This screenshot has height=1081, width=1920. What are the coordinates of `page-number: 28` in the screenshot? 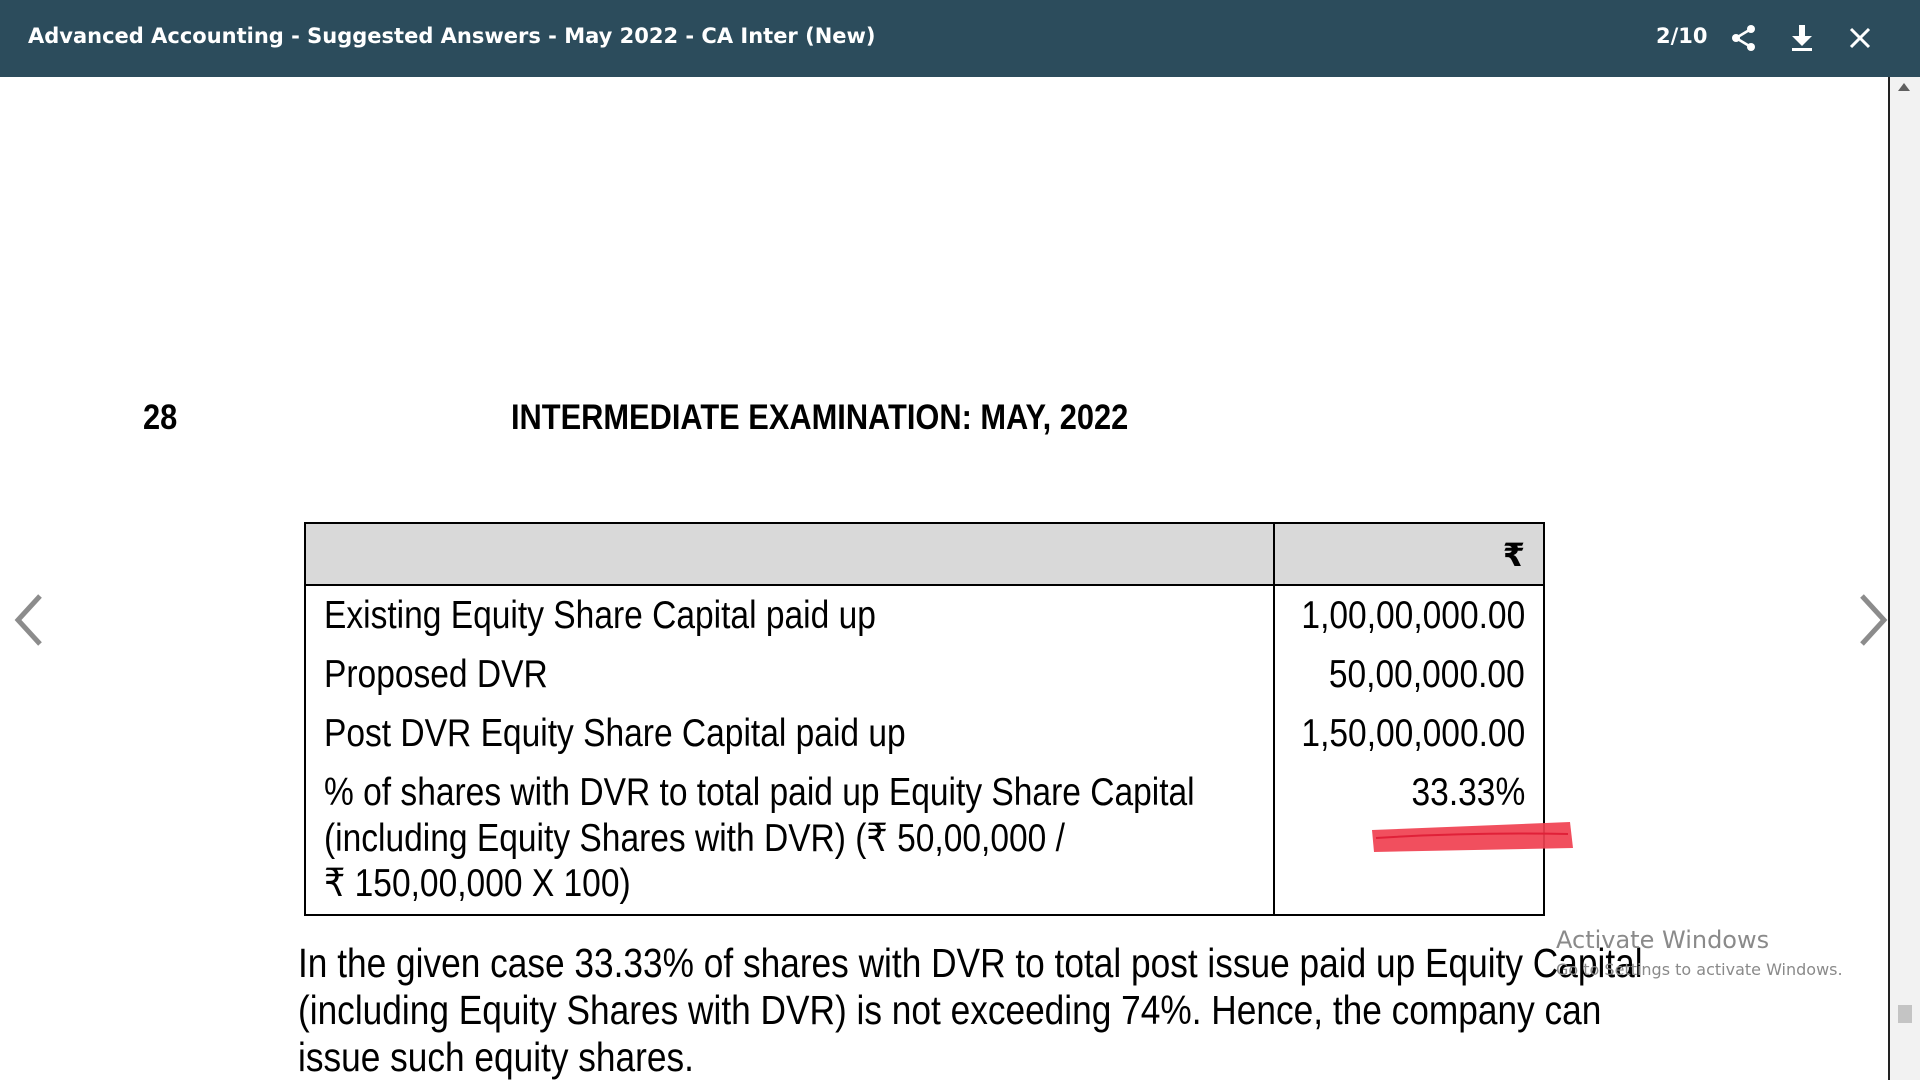 It's located at (160, 417).